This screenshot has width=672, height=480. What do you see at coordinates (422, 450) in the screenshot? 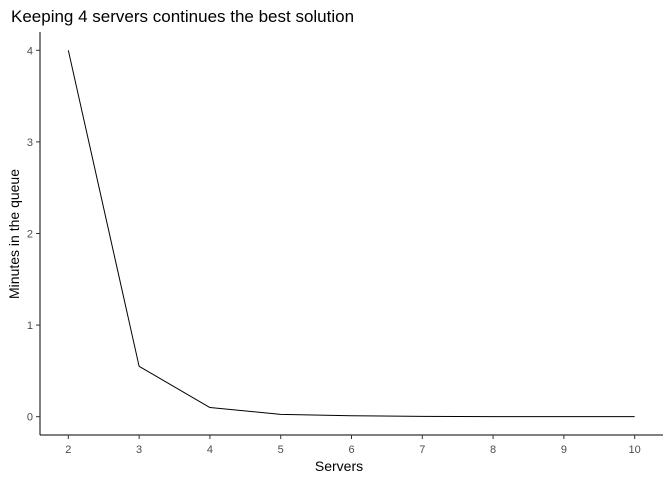
I see `x-tick-label: 7` at bounding box center [422, 450].